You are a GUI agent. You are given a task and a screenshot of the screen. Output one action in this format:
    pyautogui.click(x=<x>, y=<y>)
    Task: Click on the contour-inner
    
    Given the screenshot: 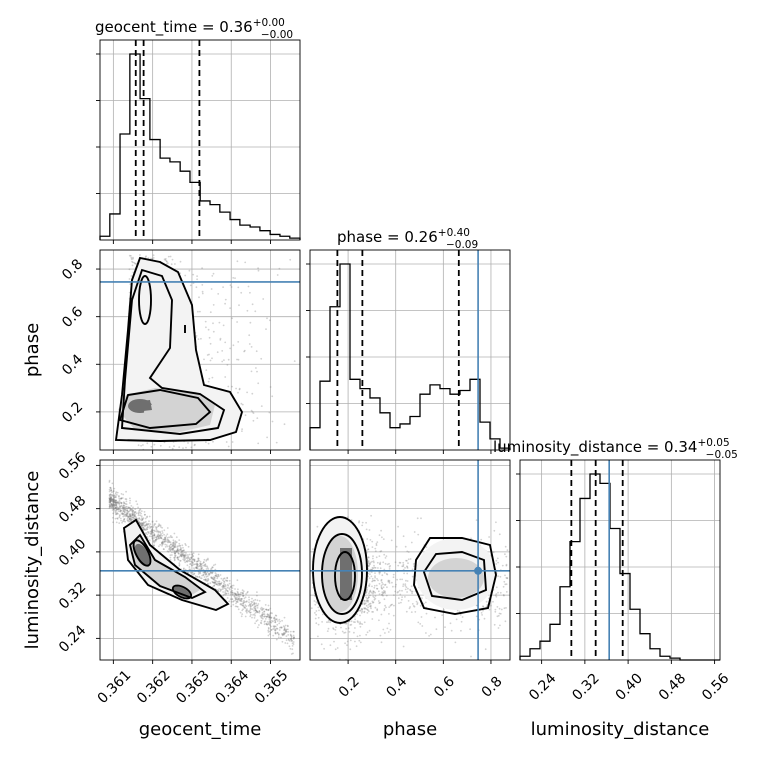 What is the action you would take?
    pyautogui.click(x=165, y=409)
    